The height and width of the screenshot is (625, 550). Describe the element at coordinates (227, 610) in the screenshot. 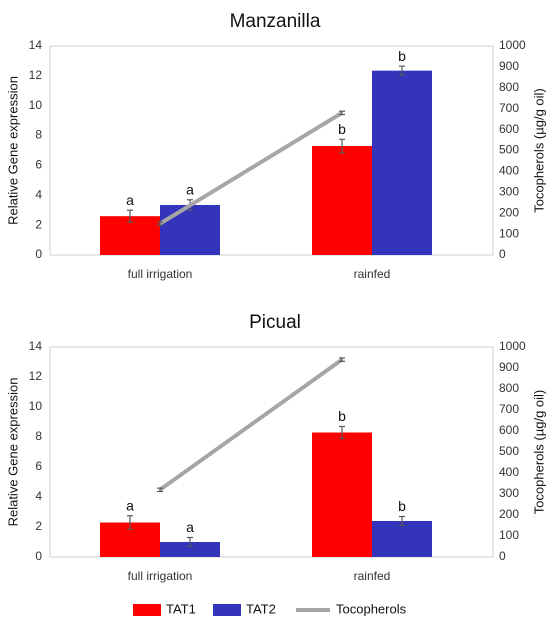

I see `legend-swatch-tat2` at that location.